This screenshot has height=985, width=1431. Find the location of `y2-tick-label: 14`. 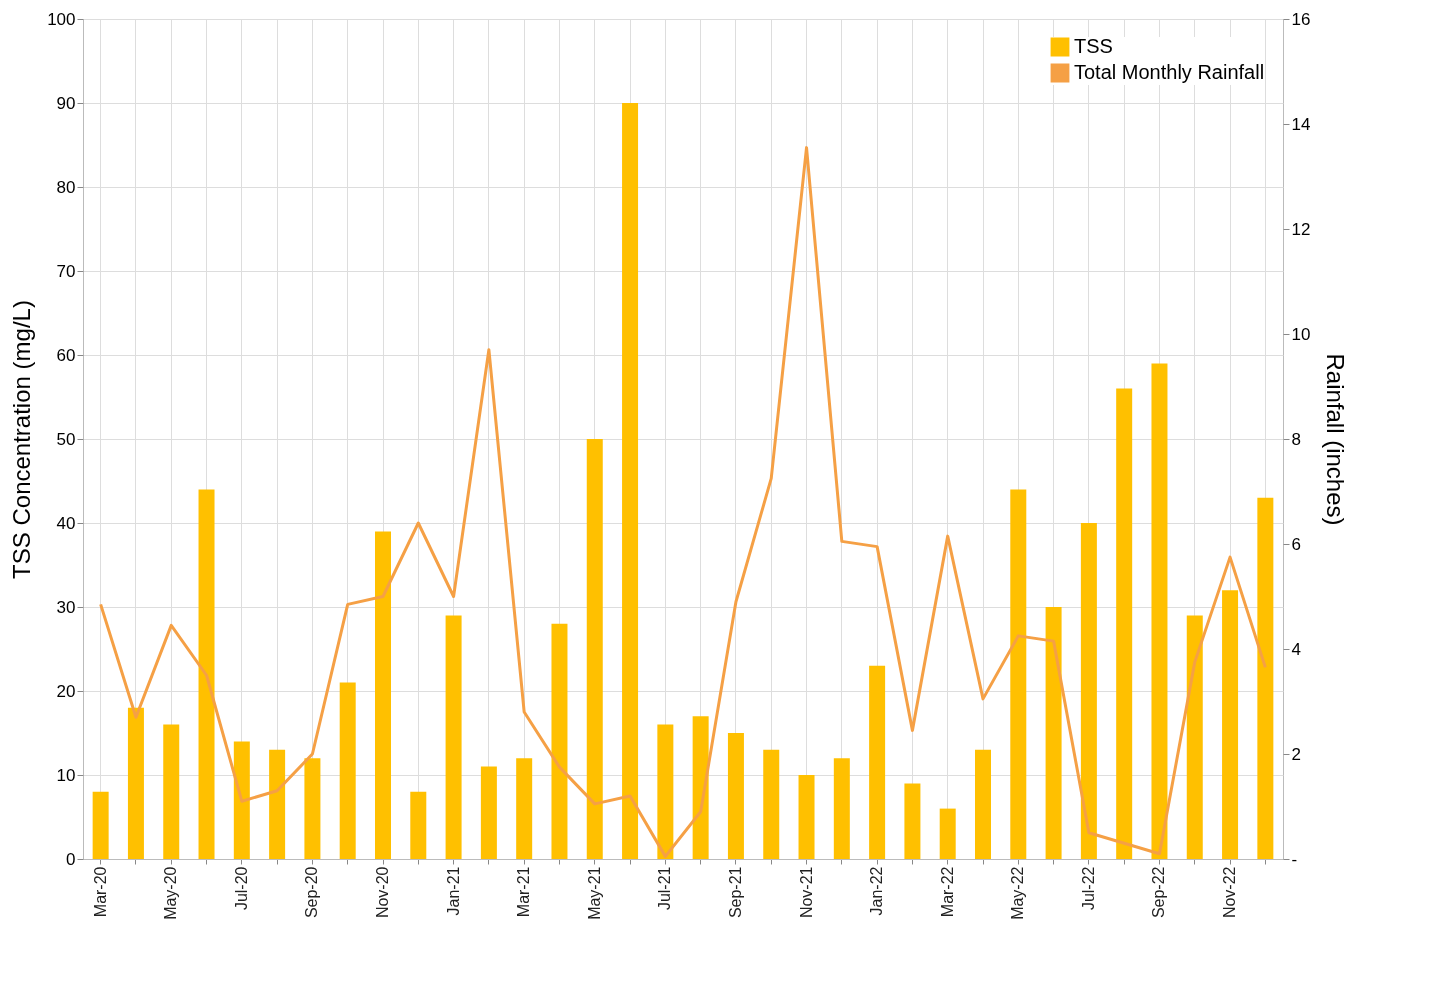

y2-tick-label: 14 is located at coordinates (1301, 124).